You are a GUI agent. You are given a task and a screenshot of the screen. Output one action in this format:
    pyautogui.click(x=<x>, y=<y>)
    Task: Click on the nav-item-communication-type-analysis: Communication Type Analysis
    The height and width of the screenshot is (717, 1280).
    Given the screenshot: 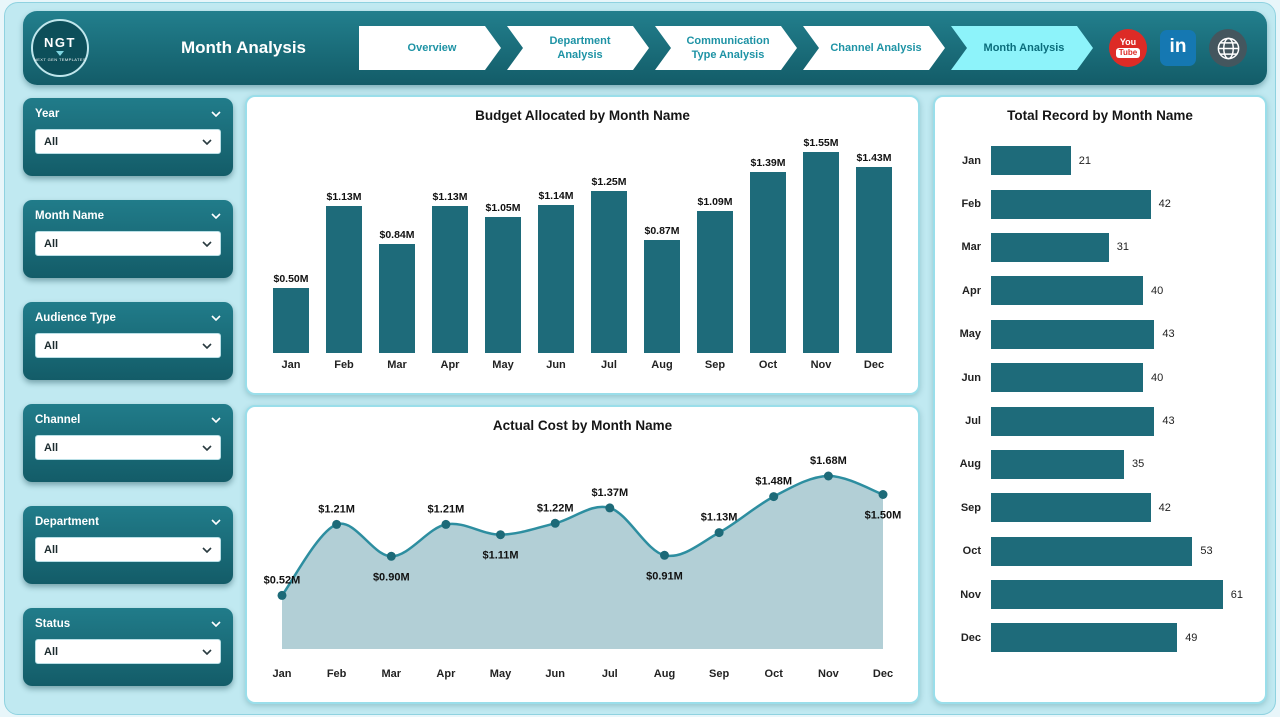 What is the action you would take?
    pyautogui.click(x=726, y=48)
    